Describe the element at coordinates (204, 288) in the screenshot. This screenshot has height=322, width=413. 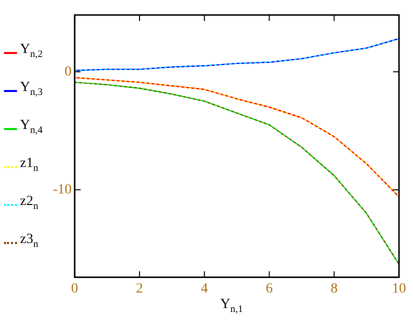
I see `x-tick-label: 4` at that location.